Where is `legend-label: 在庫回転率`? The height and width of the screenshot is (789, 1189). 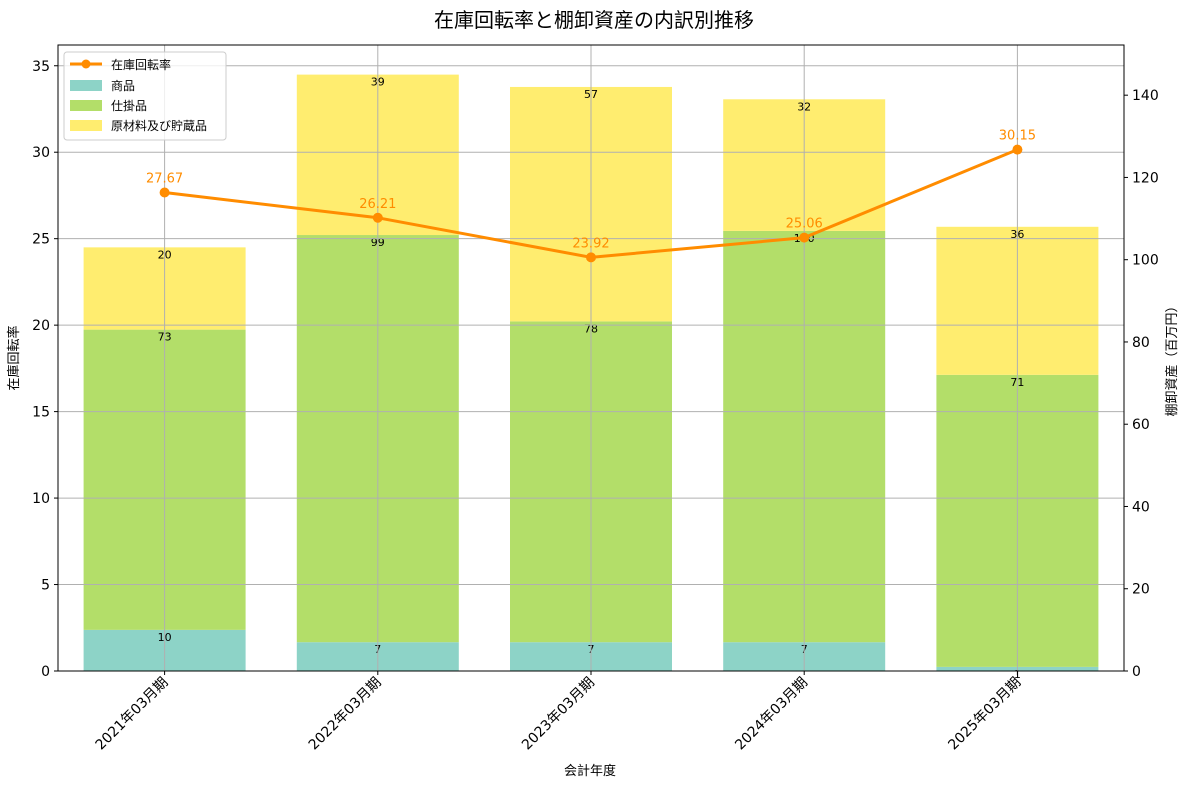 legend-label: 在庫回転率 is located at coordinates (141, 64).